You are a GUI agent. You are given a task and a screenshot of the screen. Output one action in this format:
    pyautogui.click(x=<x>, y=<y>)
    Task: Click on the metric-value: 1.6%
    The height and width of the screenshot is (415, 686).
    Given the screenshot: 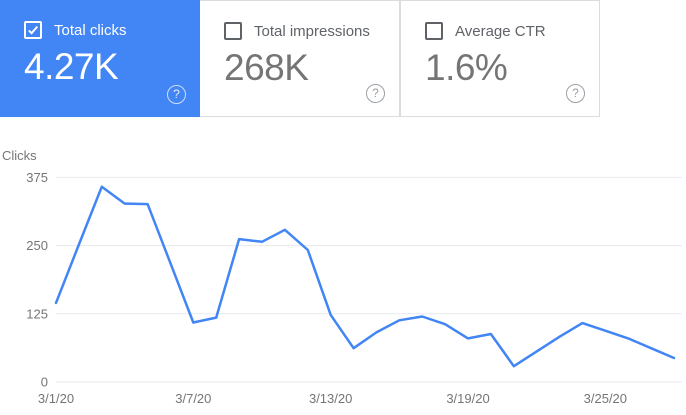 What is the action you would take?
    pyautogui.click(x=466, y=67)
    